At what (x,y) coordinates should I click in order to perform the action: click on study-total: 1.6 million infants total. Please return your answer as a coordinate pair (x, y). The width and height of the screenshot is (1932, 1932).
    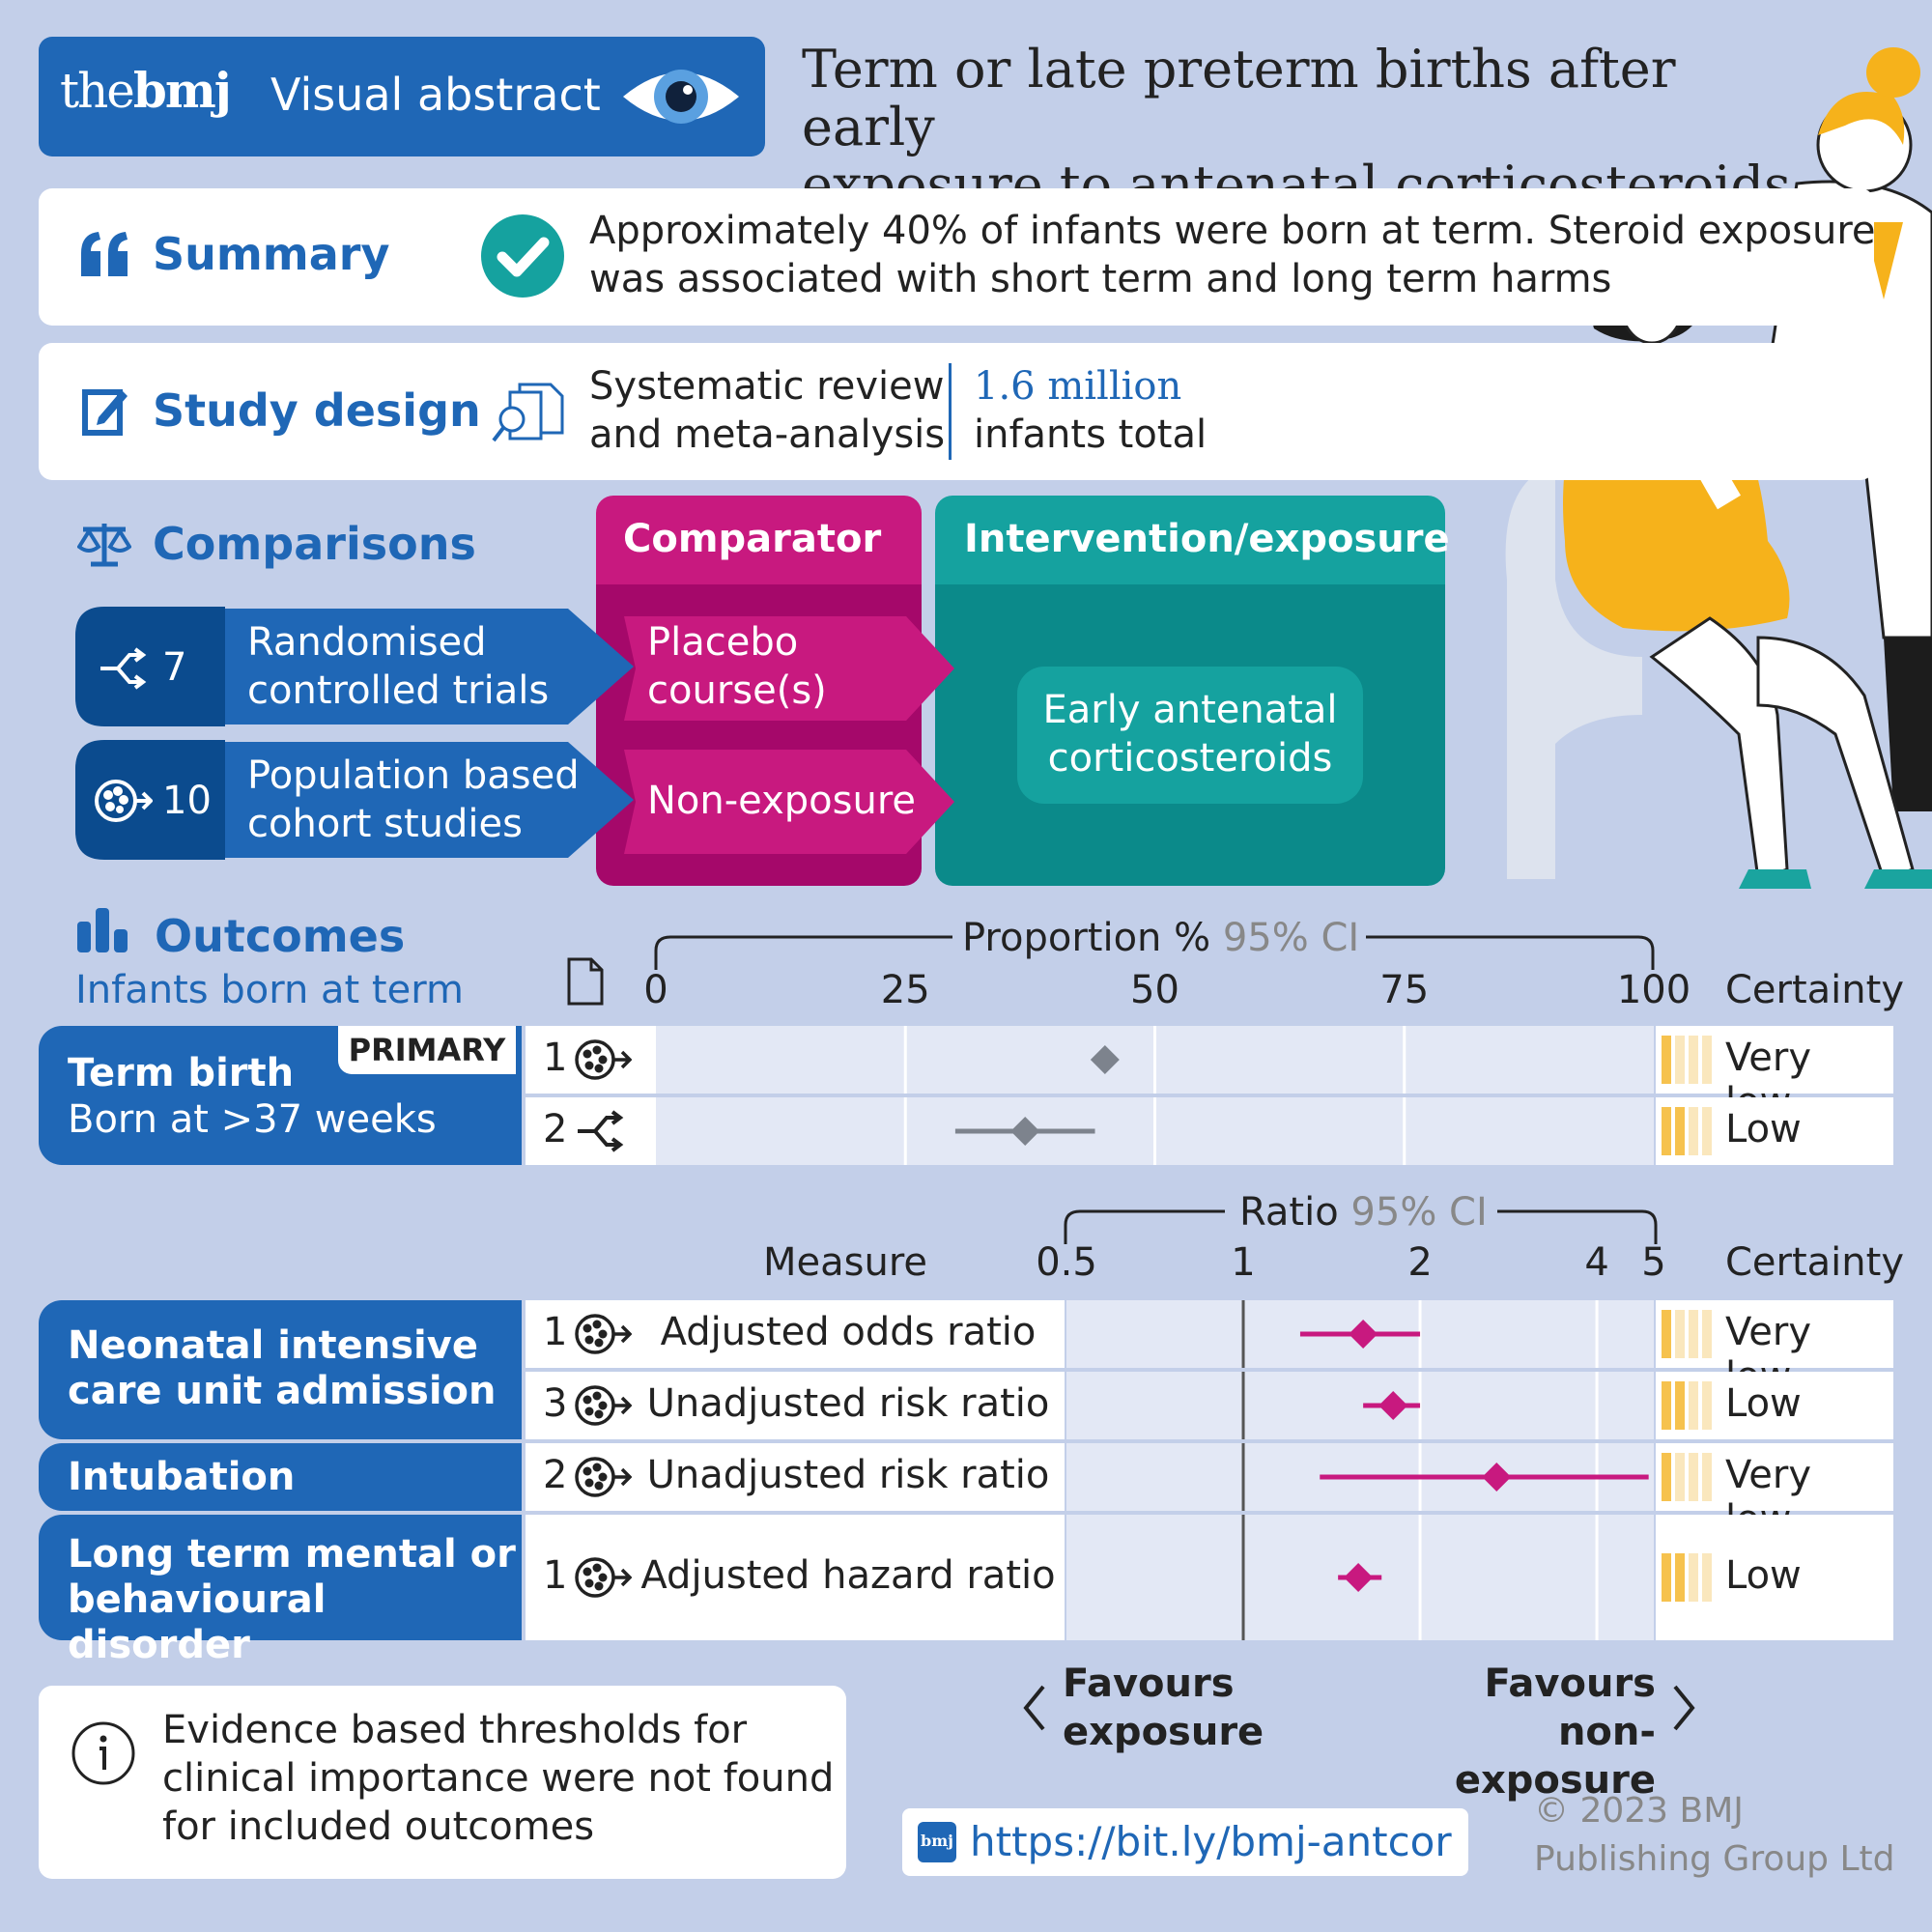
    Looking at the image, I should click on (1090, 410).